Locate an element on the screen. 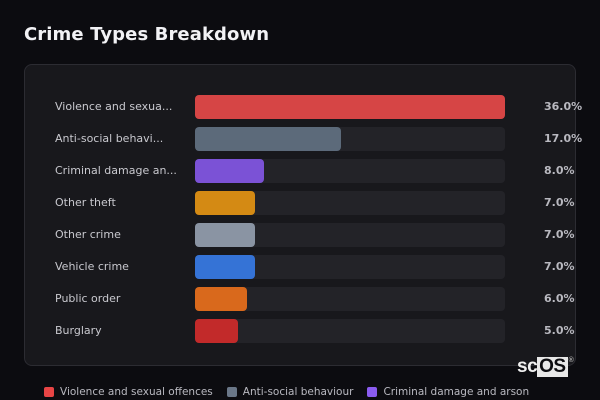  bar-row: Violence and sexua... 36.0% is located at coordinates (318, 107).